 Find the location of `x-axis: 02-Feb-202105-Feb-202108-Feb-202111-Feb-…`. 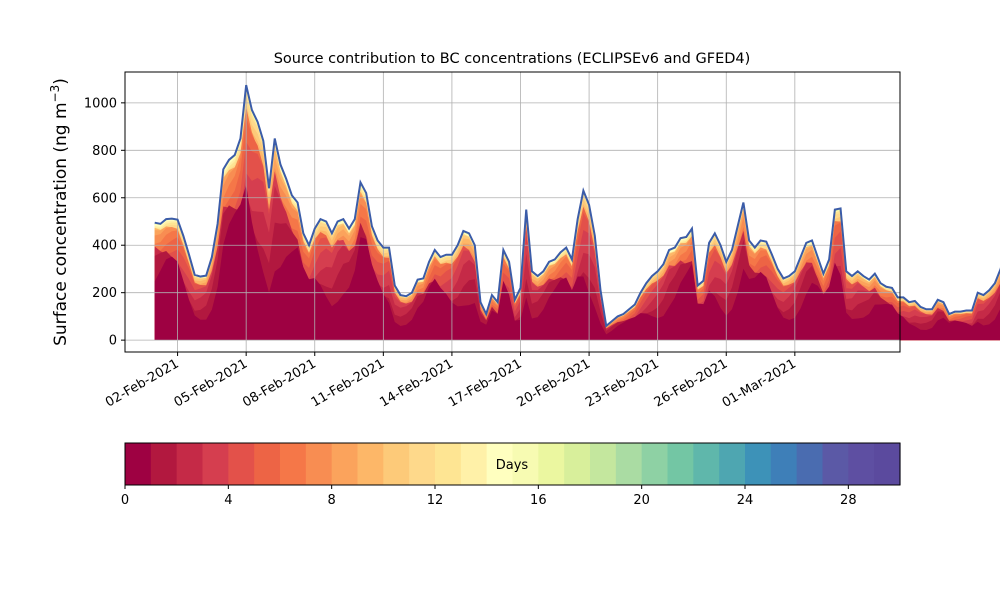

x-axis: 02-Feb-202105-Feb-202108-Feb-202111-Feb-… is located at coordinates (451, 381).